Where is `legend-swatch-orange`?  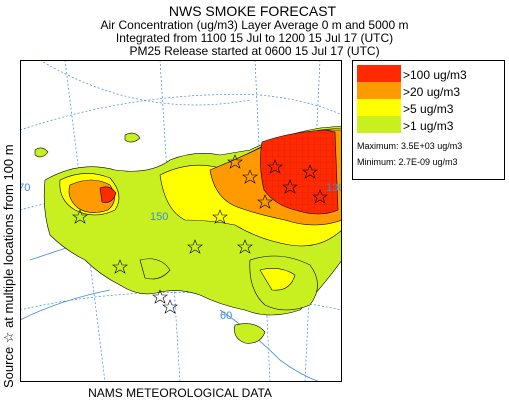
legend-swatch-orange is located at coordinates (379, 90).